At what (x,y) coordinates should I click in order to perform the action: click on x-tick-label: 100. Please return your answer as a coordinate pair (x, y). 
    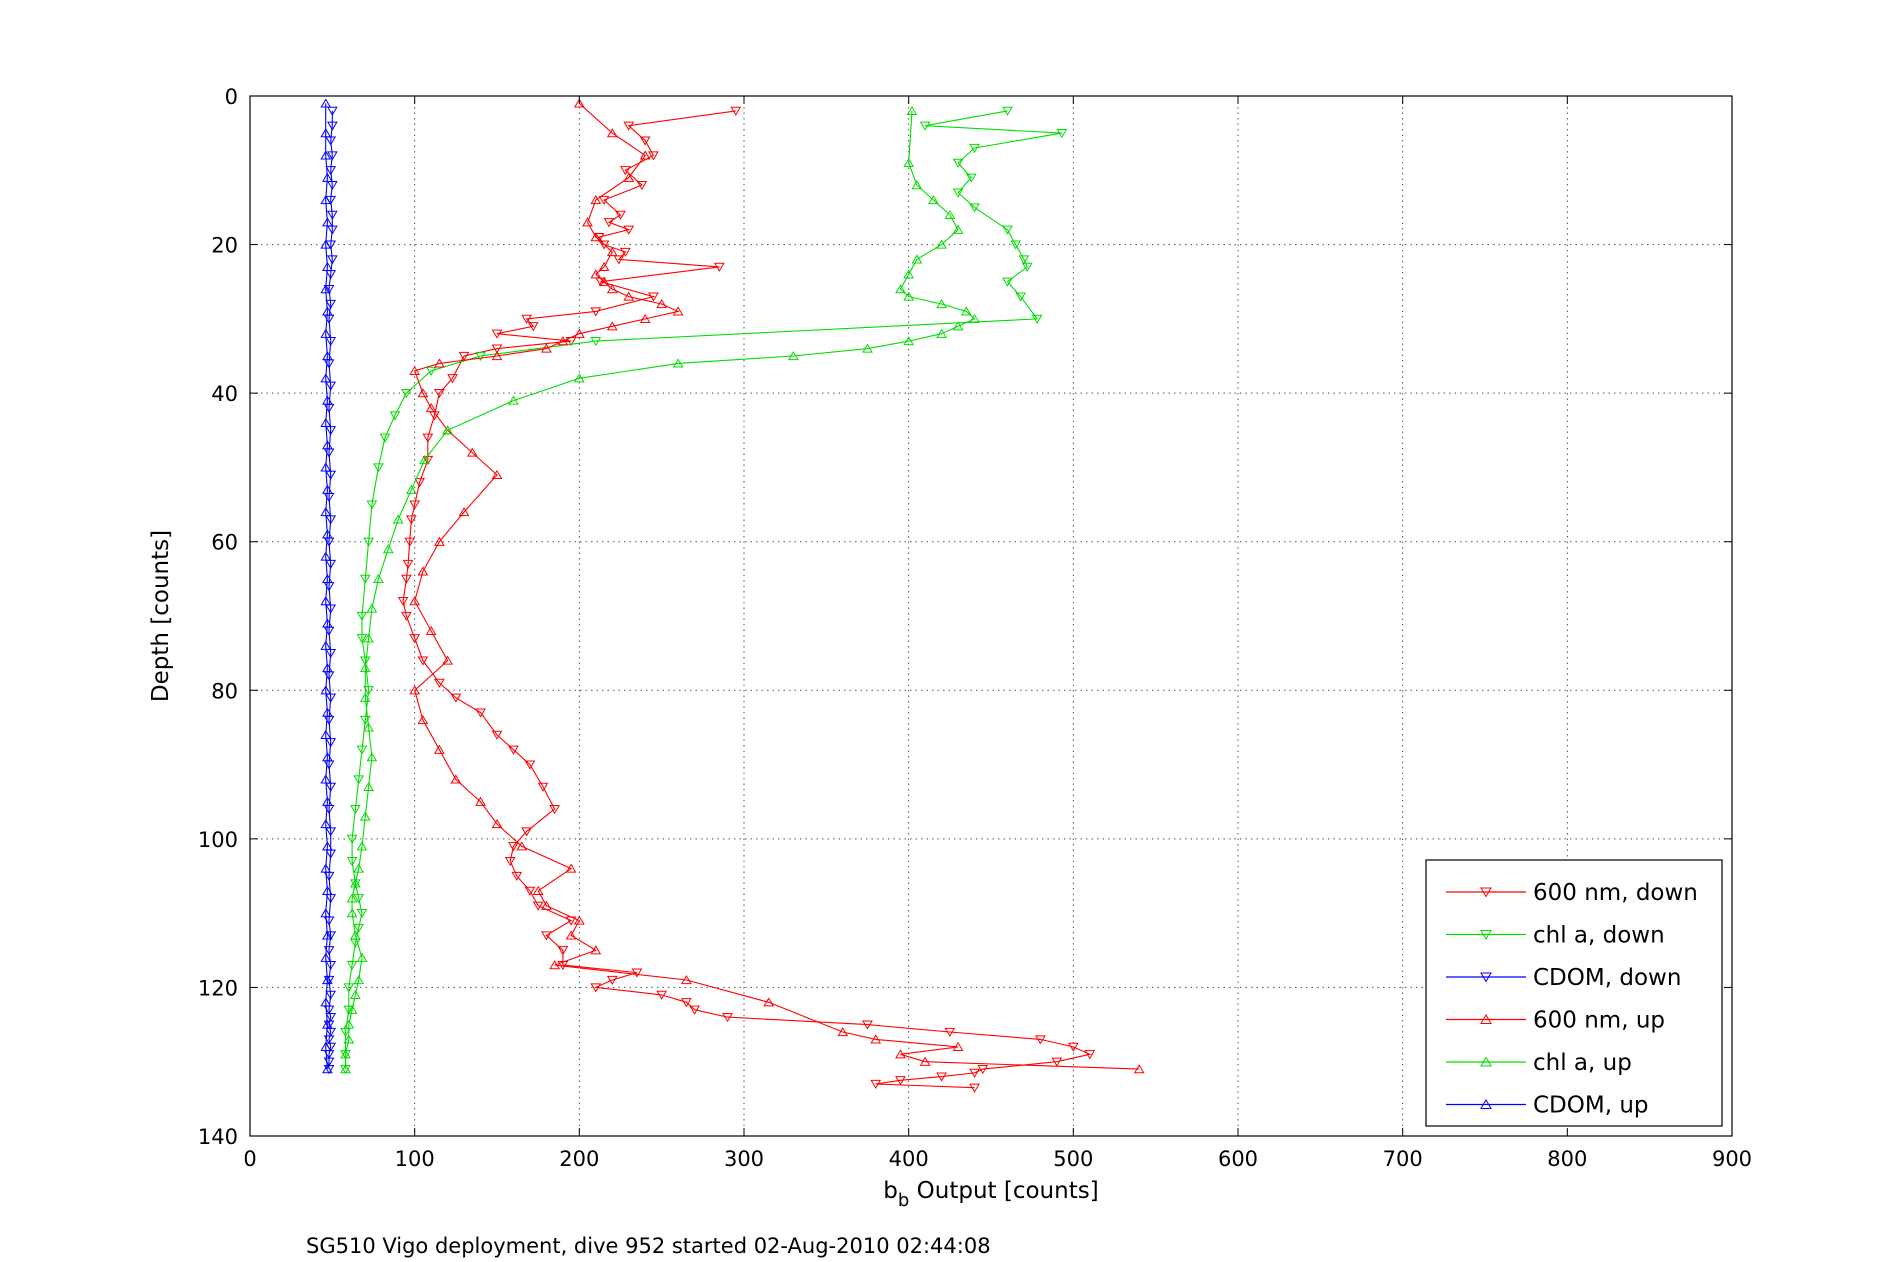
    Looking at the image, I should click on (415, 1159).